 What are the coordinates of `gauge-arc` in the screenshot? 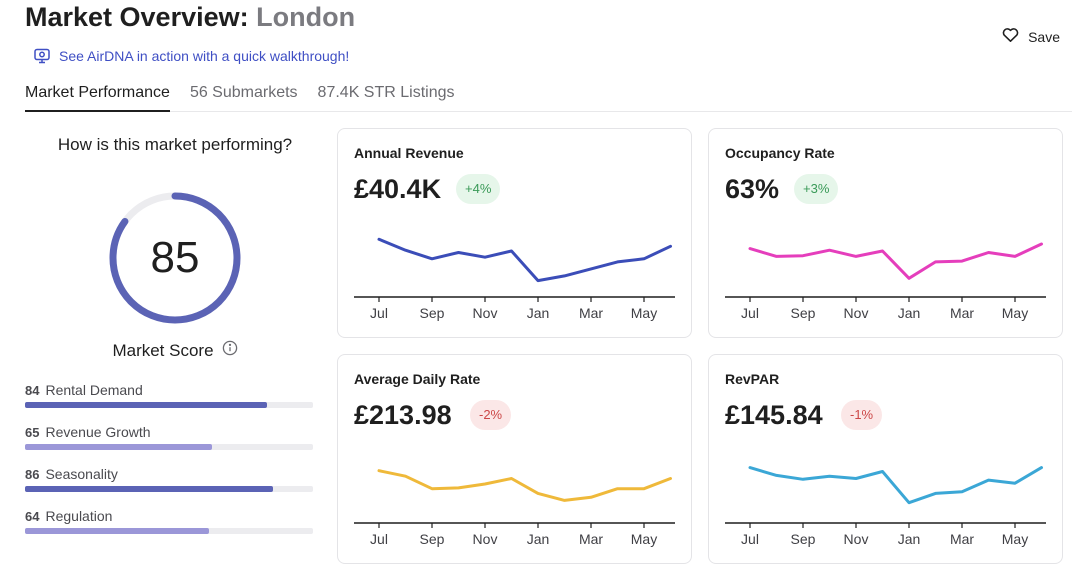 It's located at (175, 258).